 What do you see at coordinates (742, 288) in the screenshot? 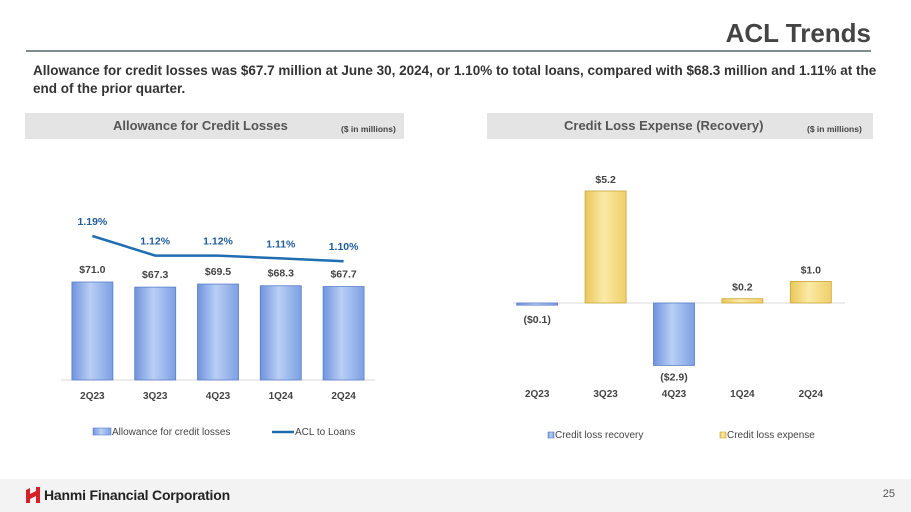
I see `expense-bar-label: $0.2` at bounding box center [742, 288].